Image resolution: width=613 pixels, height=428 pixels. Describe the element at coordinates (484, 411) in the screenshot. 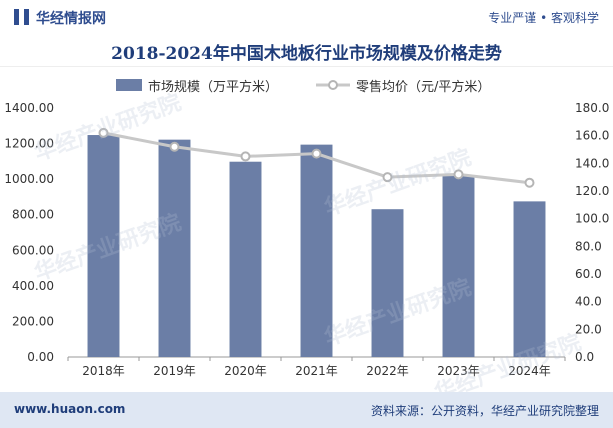

I see `footer-source: 资料来源：公开资料，华经产业研究院整理` at that location.